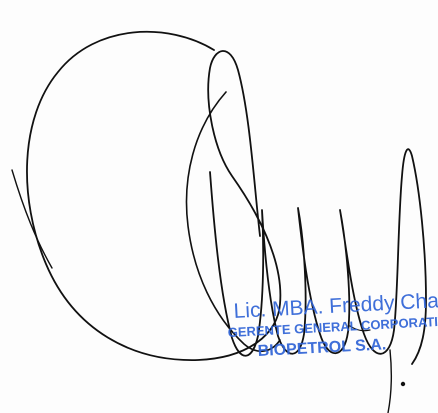 This screenshot has width=438, height=413. I want to click on signature-left-tail, so click(32, 219).